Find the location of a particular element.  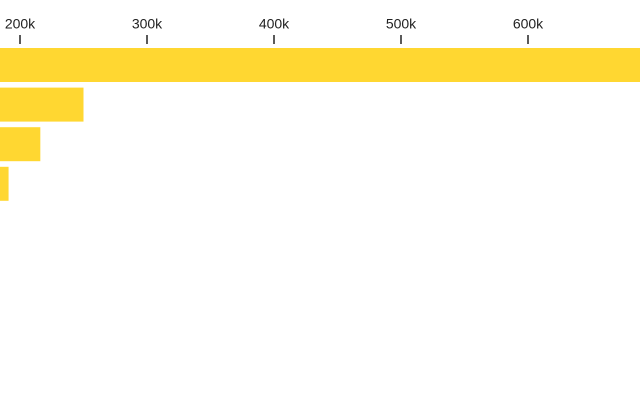

x-tick-label: 500k is located at coordinates (401, 24).